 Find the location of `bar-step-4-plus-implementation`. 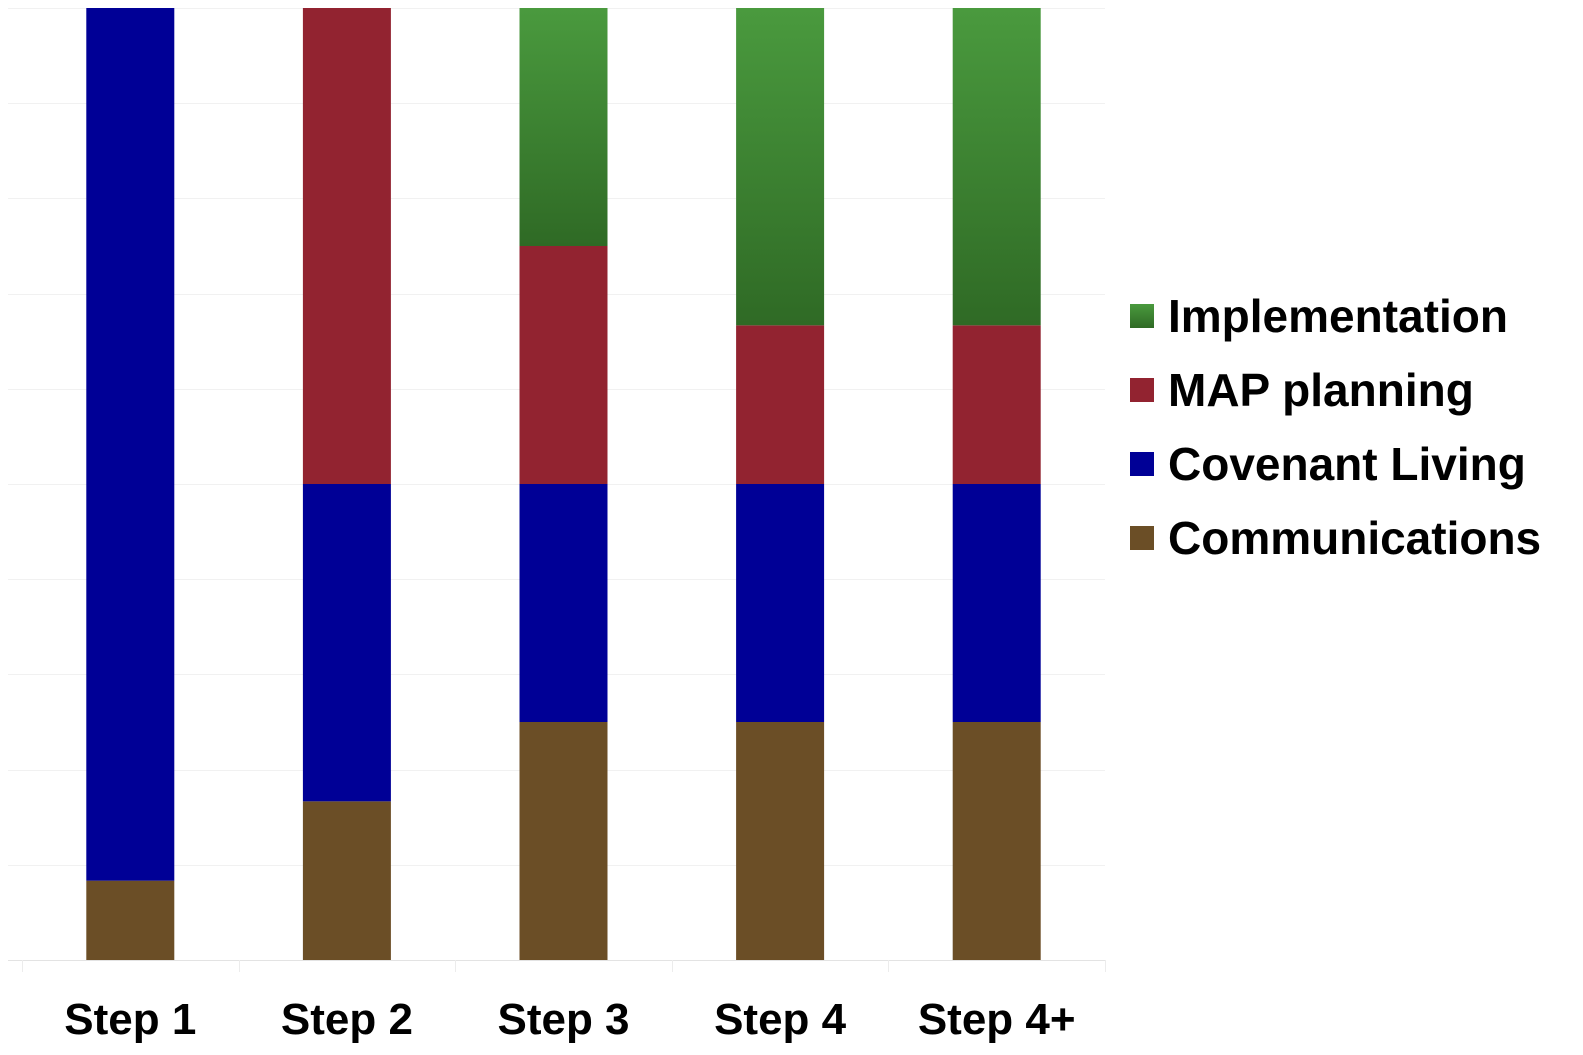

bar-step-4-plus-implementation is located at coordinates (996, 167).